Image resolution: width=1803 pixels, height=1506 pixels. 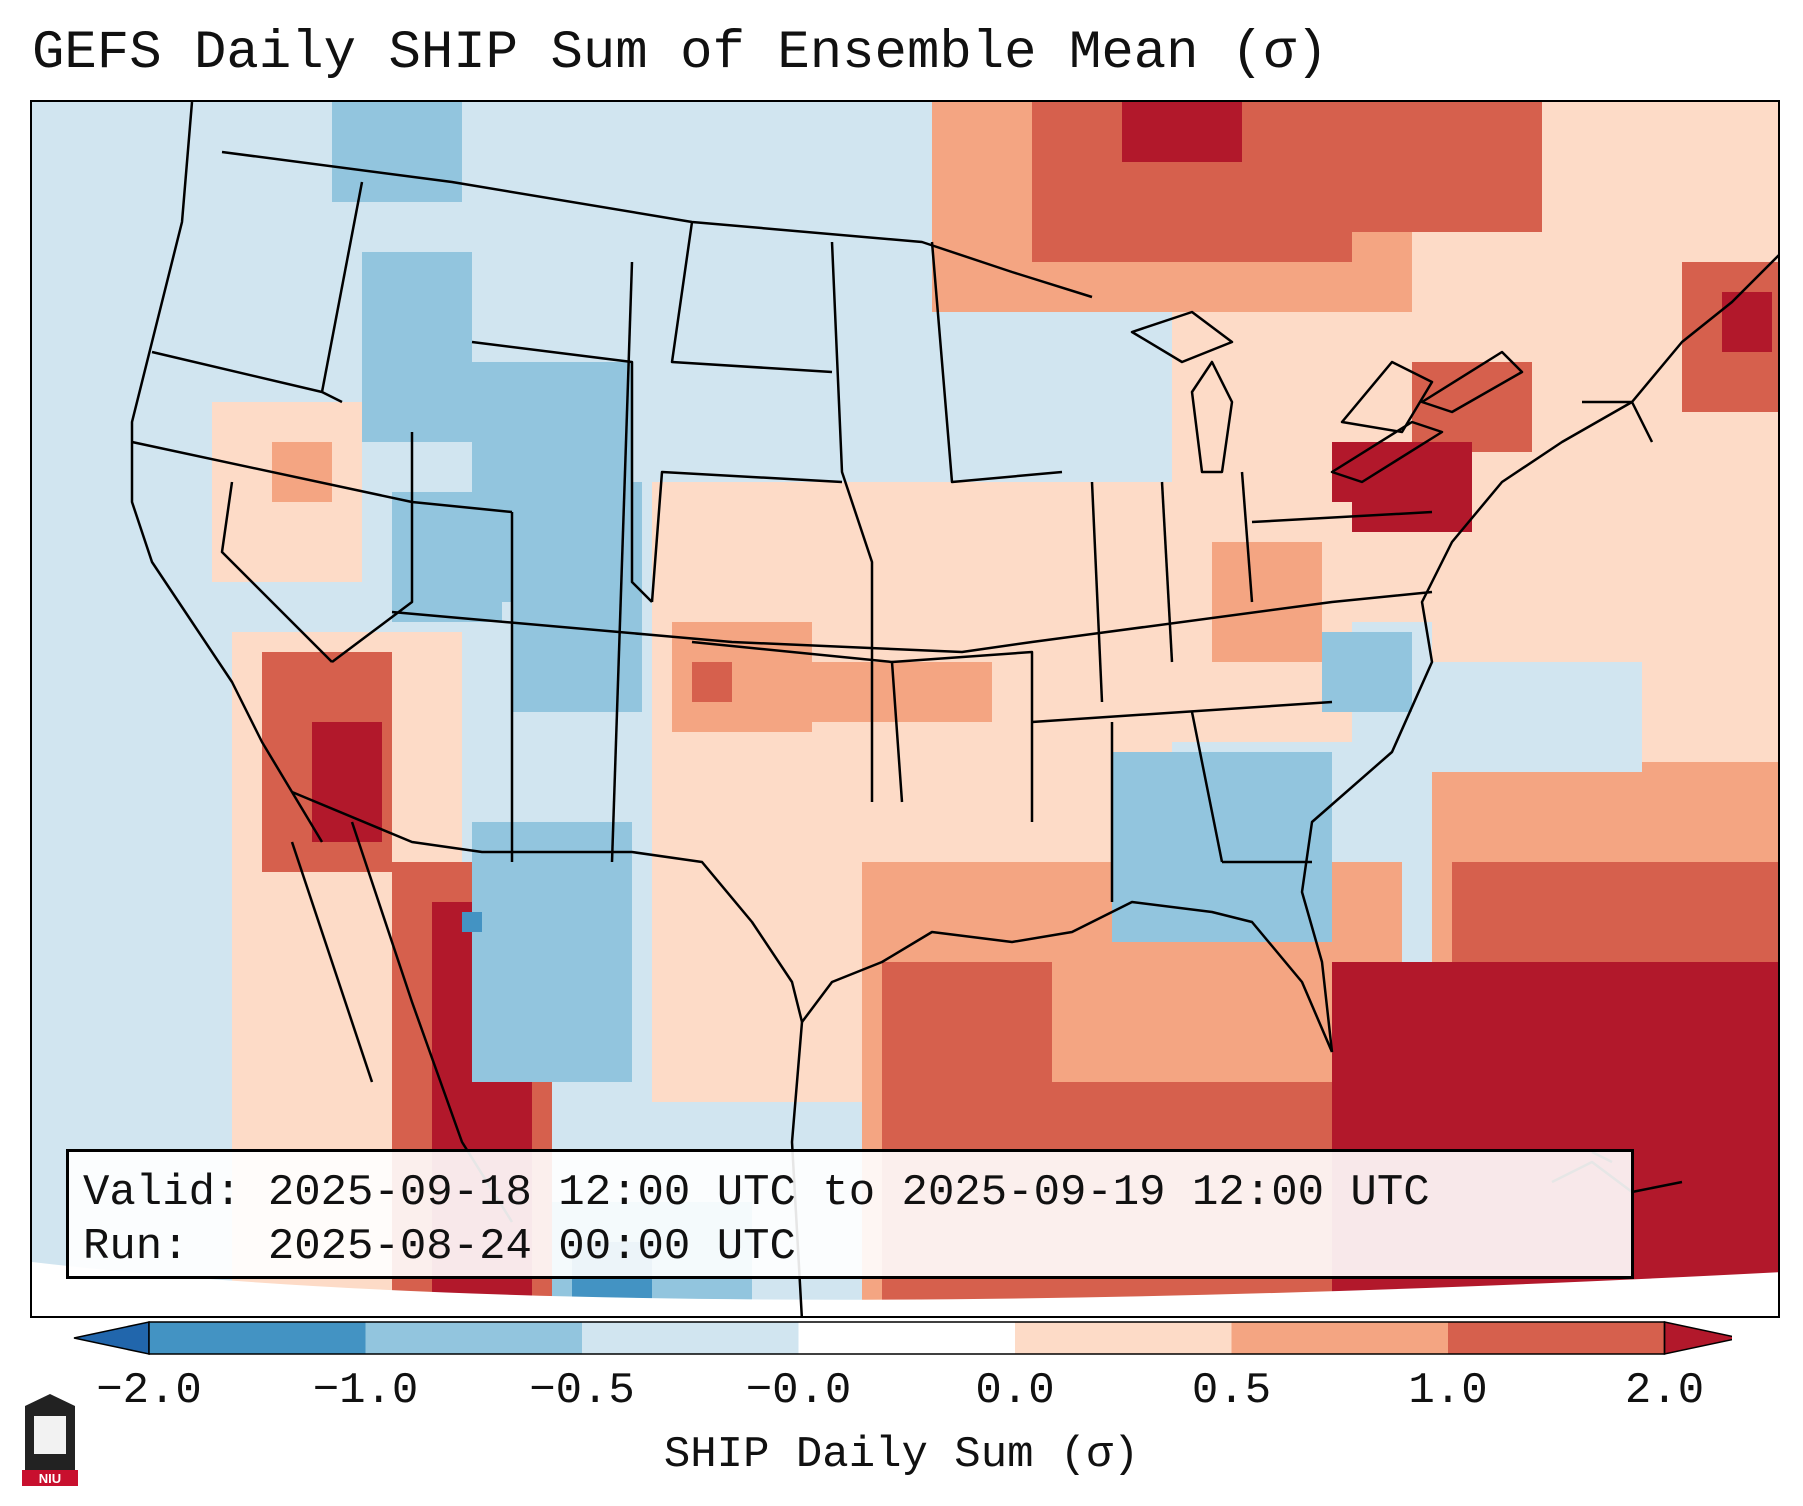 I want to click on baja-peninsula, so click(x=332, y=962).